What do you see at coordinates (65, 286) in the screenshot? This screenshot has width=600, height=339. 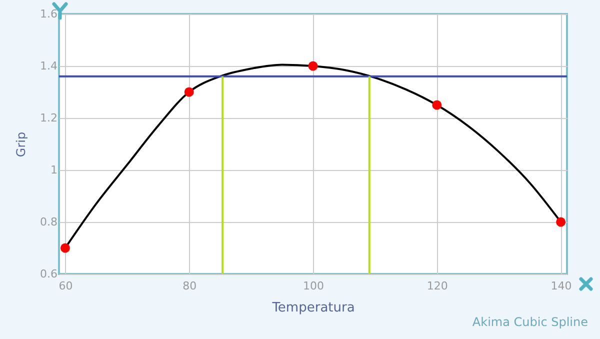 I see `x-tick-label: 60` at bounding box center [65, 286].